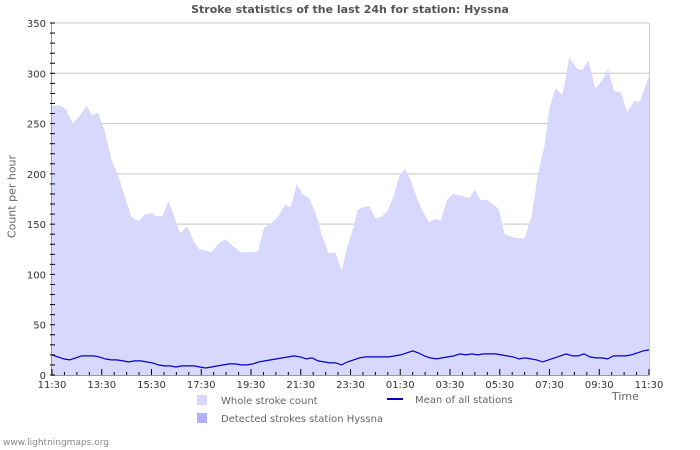 The width and height of the screenshot is (700, 450). What do you see at coordinates (257, 401) in the screenshot?
I see `legend-item-whole-stroke: Whole stroke count` at bounding box center [257, 401].